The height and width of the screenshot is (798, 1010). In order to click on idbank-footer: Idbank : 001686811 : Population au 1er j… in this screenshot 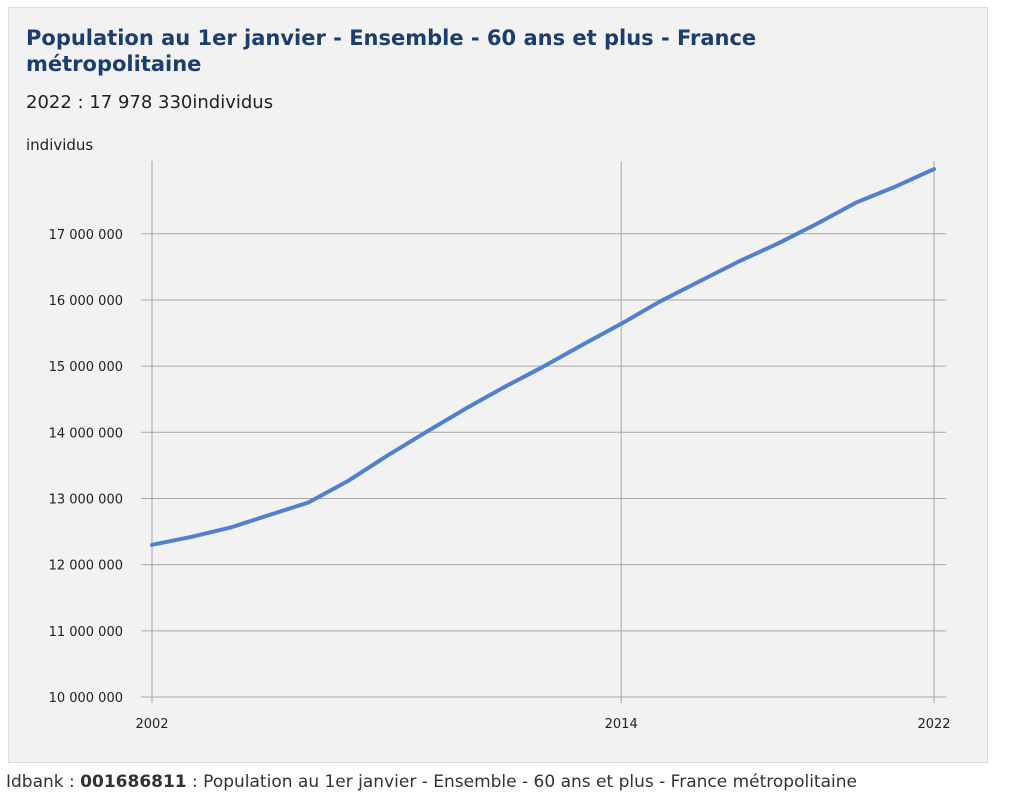, I will do `click(431, 782)`.